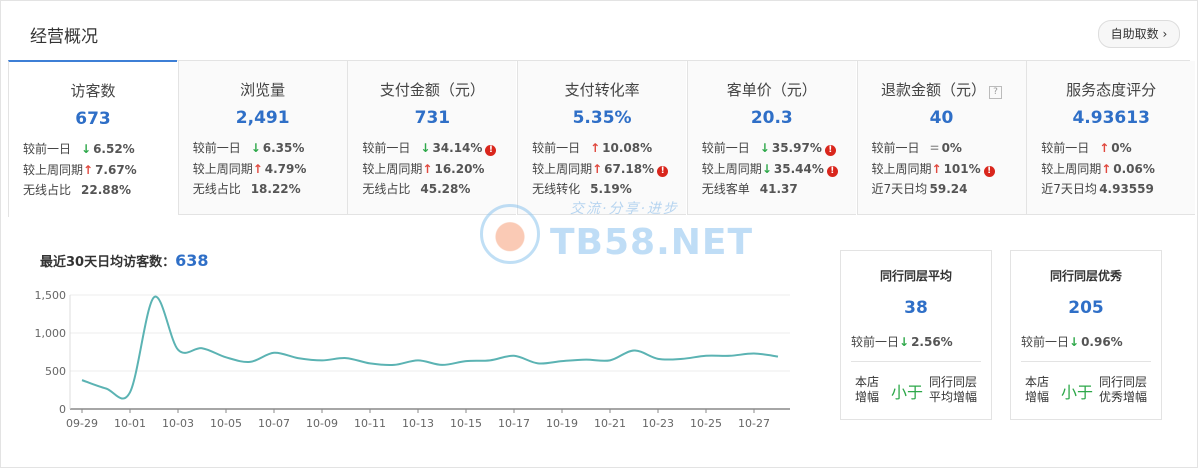 Image resolution: width=1198 pixels, height=468 pixels. What do you see at coordinates (466, 423) in the screenshot?
I see `x-tick-label: 10-15` at bounding box center [466, 423].